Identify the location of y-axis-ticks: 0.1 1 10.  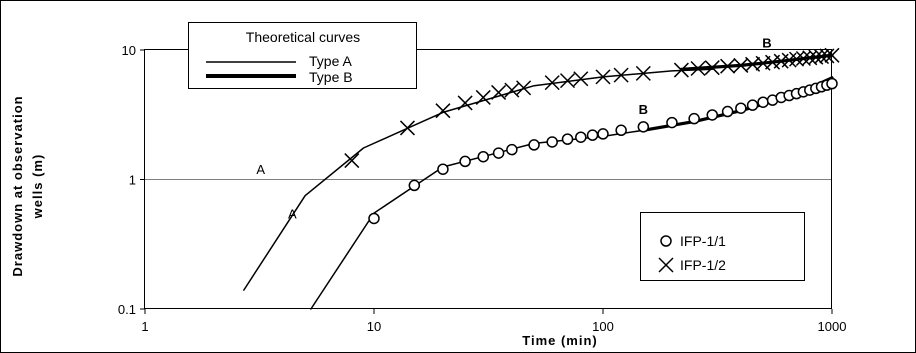
(131, 180).